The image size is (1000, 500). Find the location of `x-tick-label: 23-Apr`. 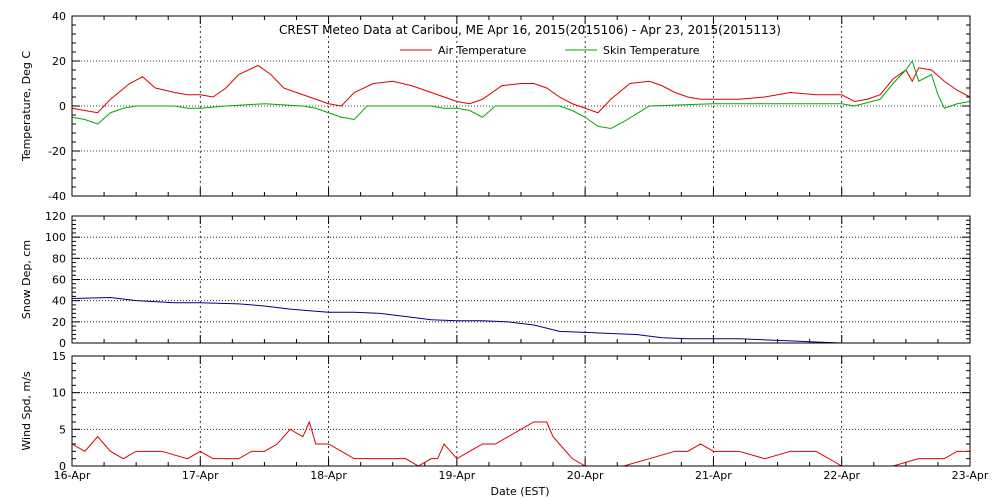

x-tick-label: 23-Apr is located at coordinates (970, 475).